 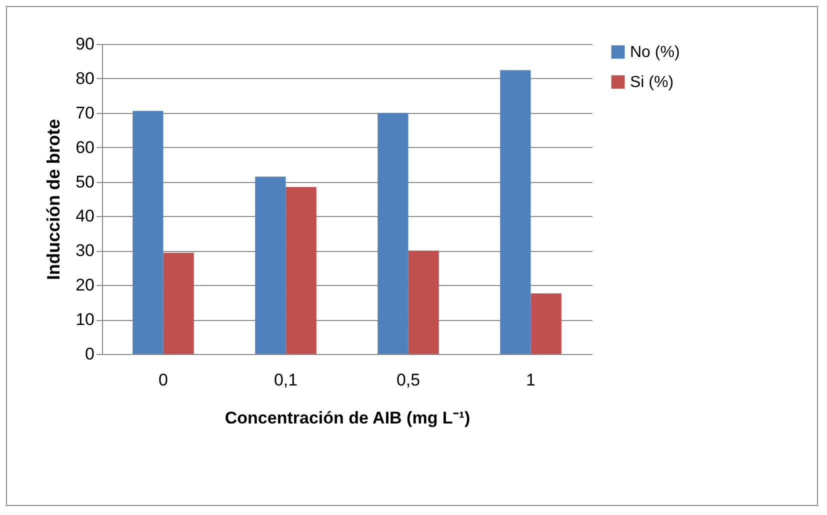 I want to click on x-tick-label: 0, so click(x=163, y=380).